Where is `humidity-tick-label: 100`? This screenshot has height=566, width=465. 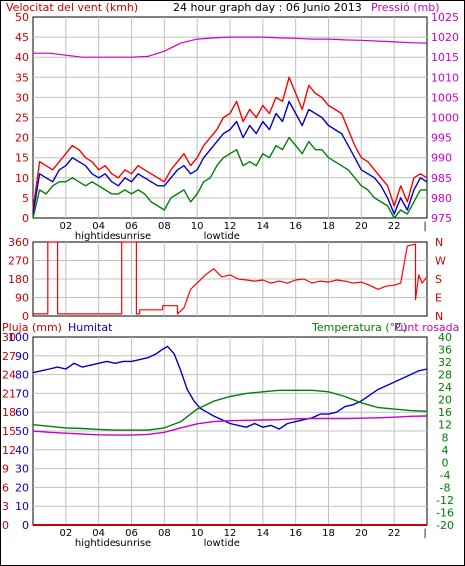 humidity-tick-label: 100 is located at coordinates (18, 337).